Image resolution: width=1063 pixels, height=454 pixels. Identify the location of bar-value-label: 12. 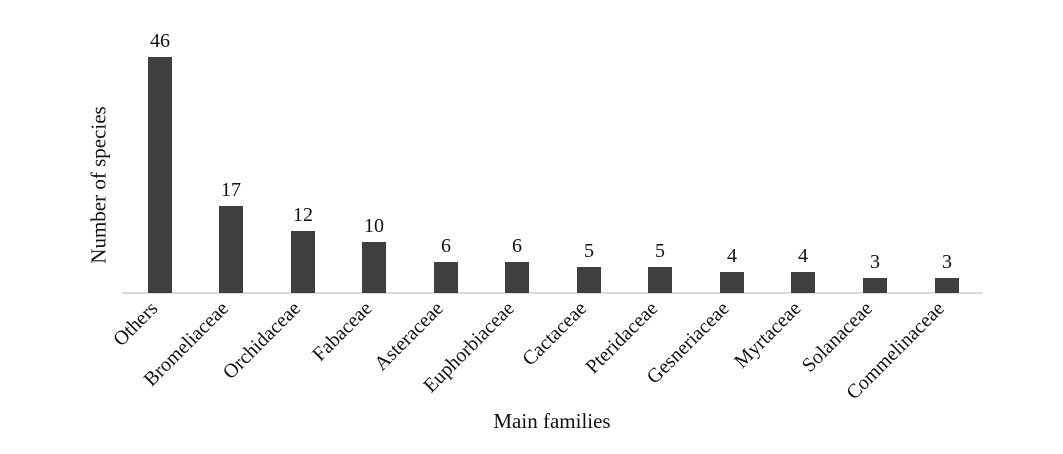
(303, 215).